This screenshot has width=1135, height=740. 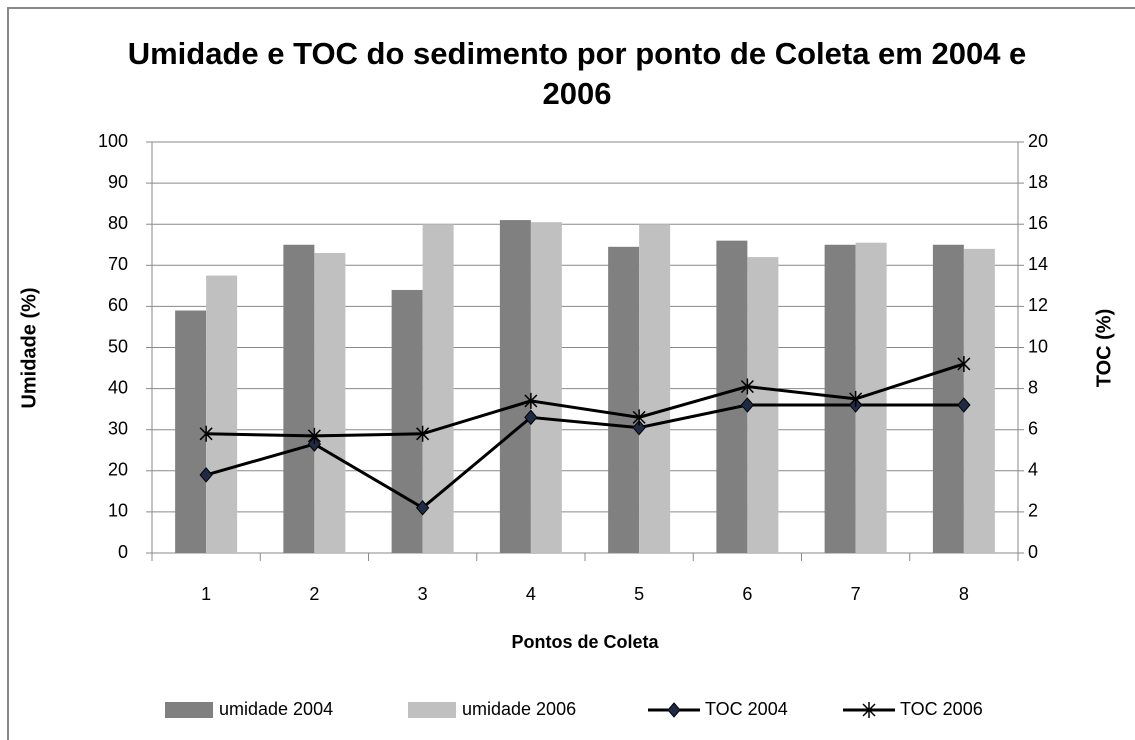 What do you see at coordinates (941, 709) in the screenshot?
I see `legend-label: TOC 2006` at bounding box center [941, 709].